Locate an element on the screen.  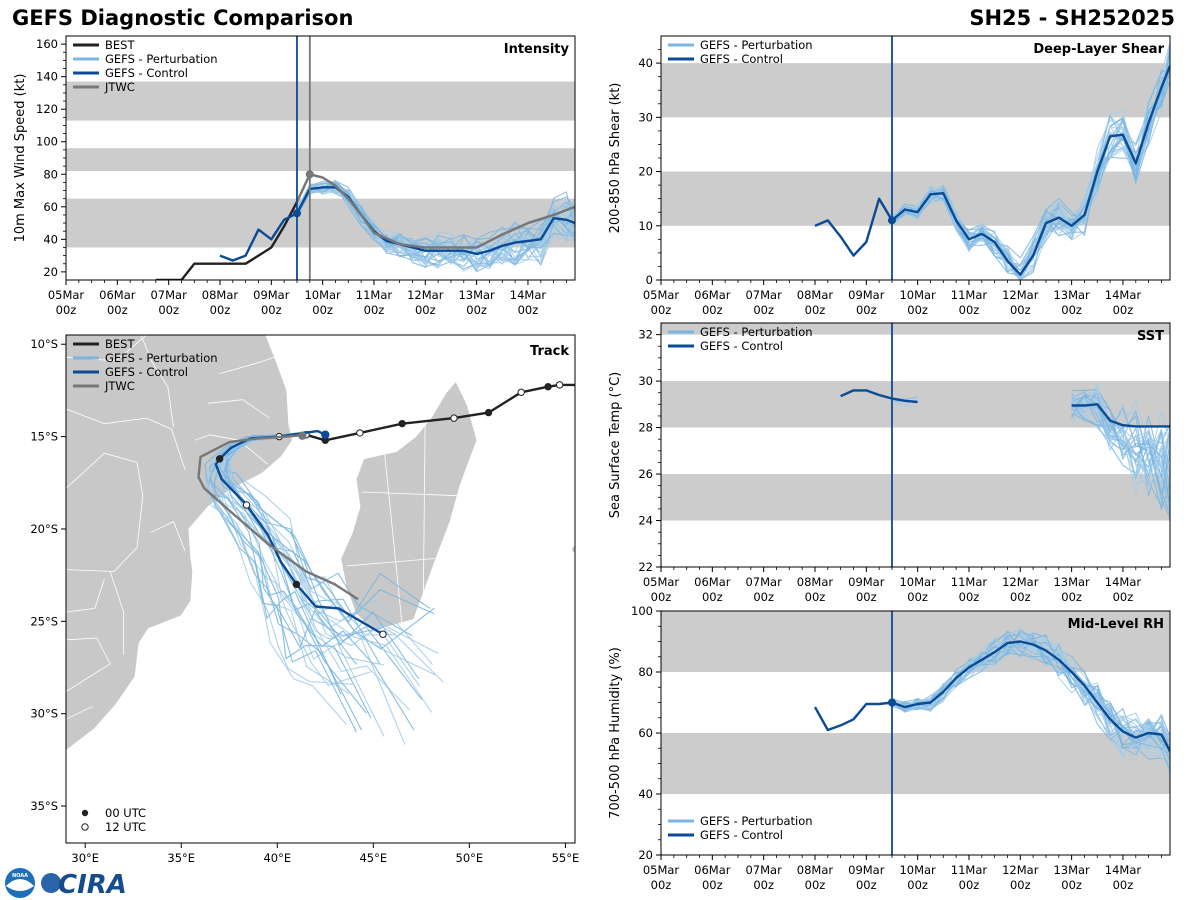
noaa-logo-text: NOAA is located at coordinates (20, 876).